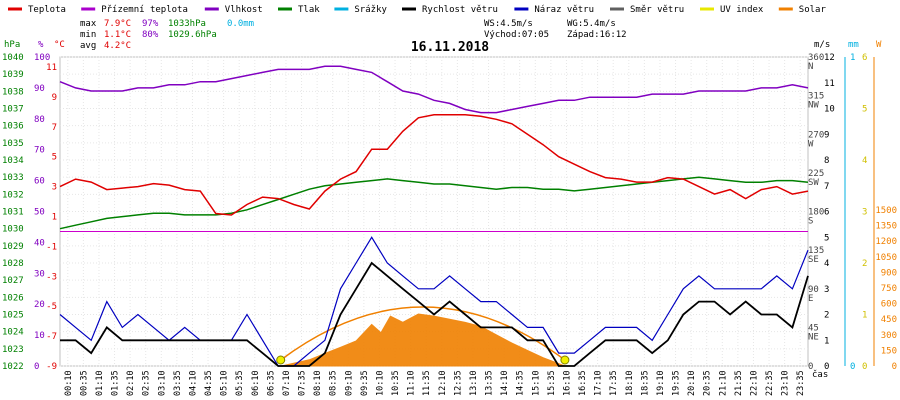 This screenshot has height=400, width=900. Describe the element at coordinates (117, 46) in the screenshot. I see `stat-avg-temp: 4.2°C` at that location.